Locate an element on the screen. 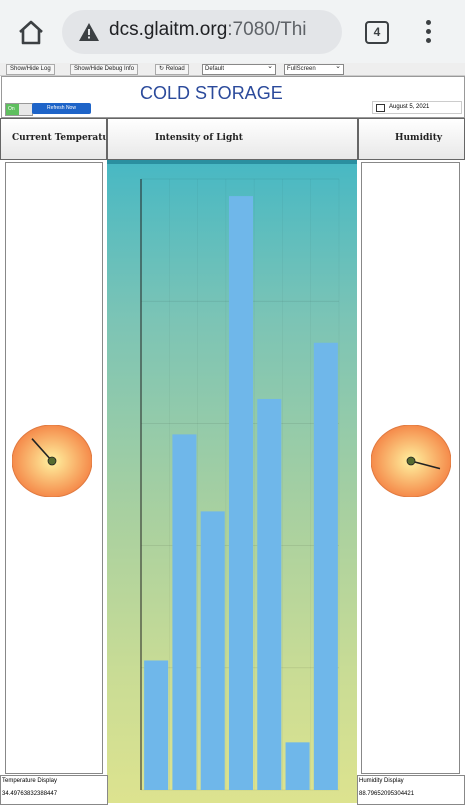 Image resolution: width=465 pixels, height=805 pixels. reload-button: ↻ Reload is located at coordinates (172, 69).